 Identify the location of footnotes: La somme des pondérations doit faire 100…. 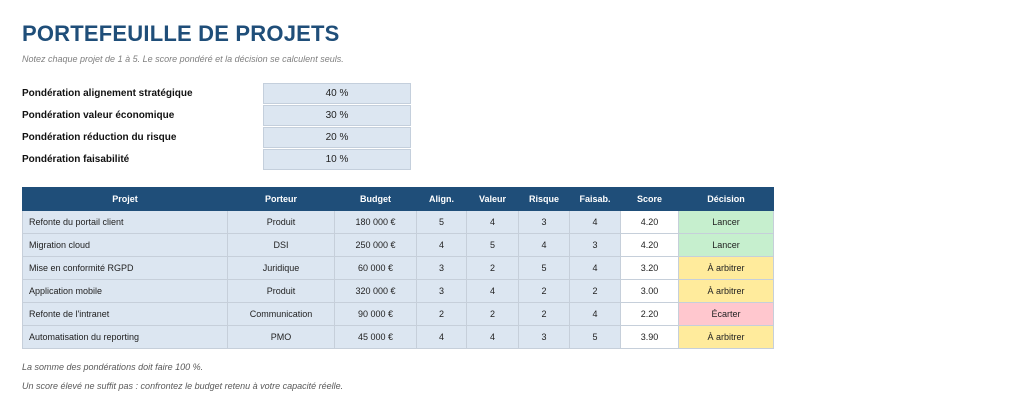
(182, 381).